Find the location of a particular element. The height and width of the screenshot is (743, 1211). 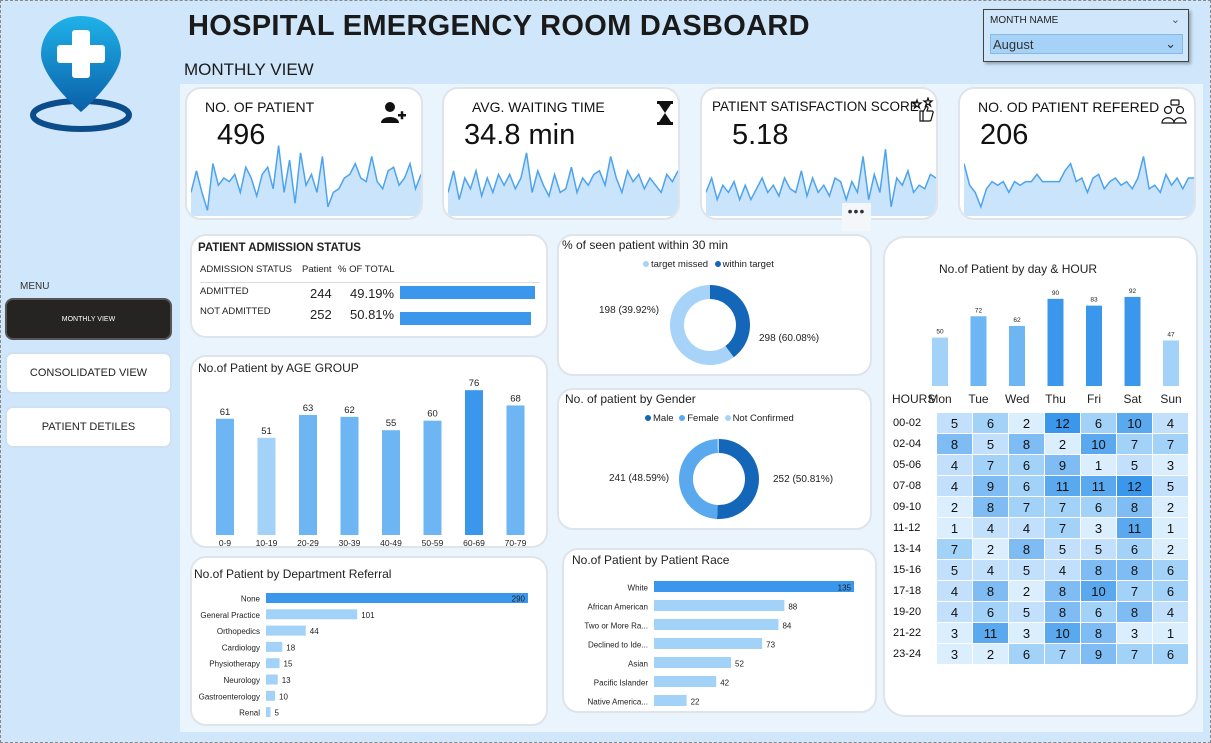

month-slicer: MONTH NAME ⌄ August ⌄ is located at coordinates (1086, 35).